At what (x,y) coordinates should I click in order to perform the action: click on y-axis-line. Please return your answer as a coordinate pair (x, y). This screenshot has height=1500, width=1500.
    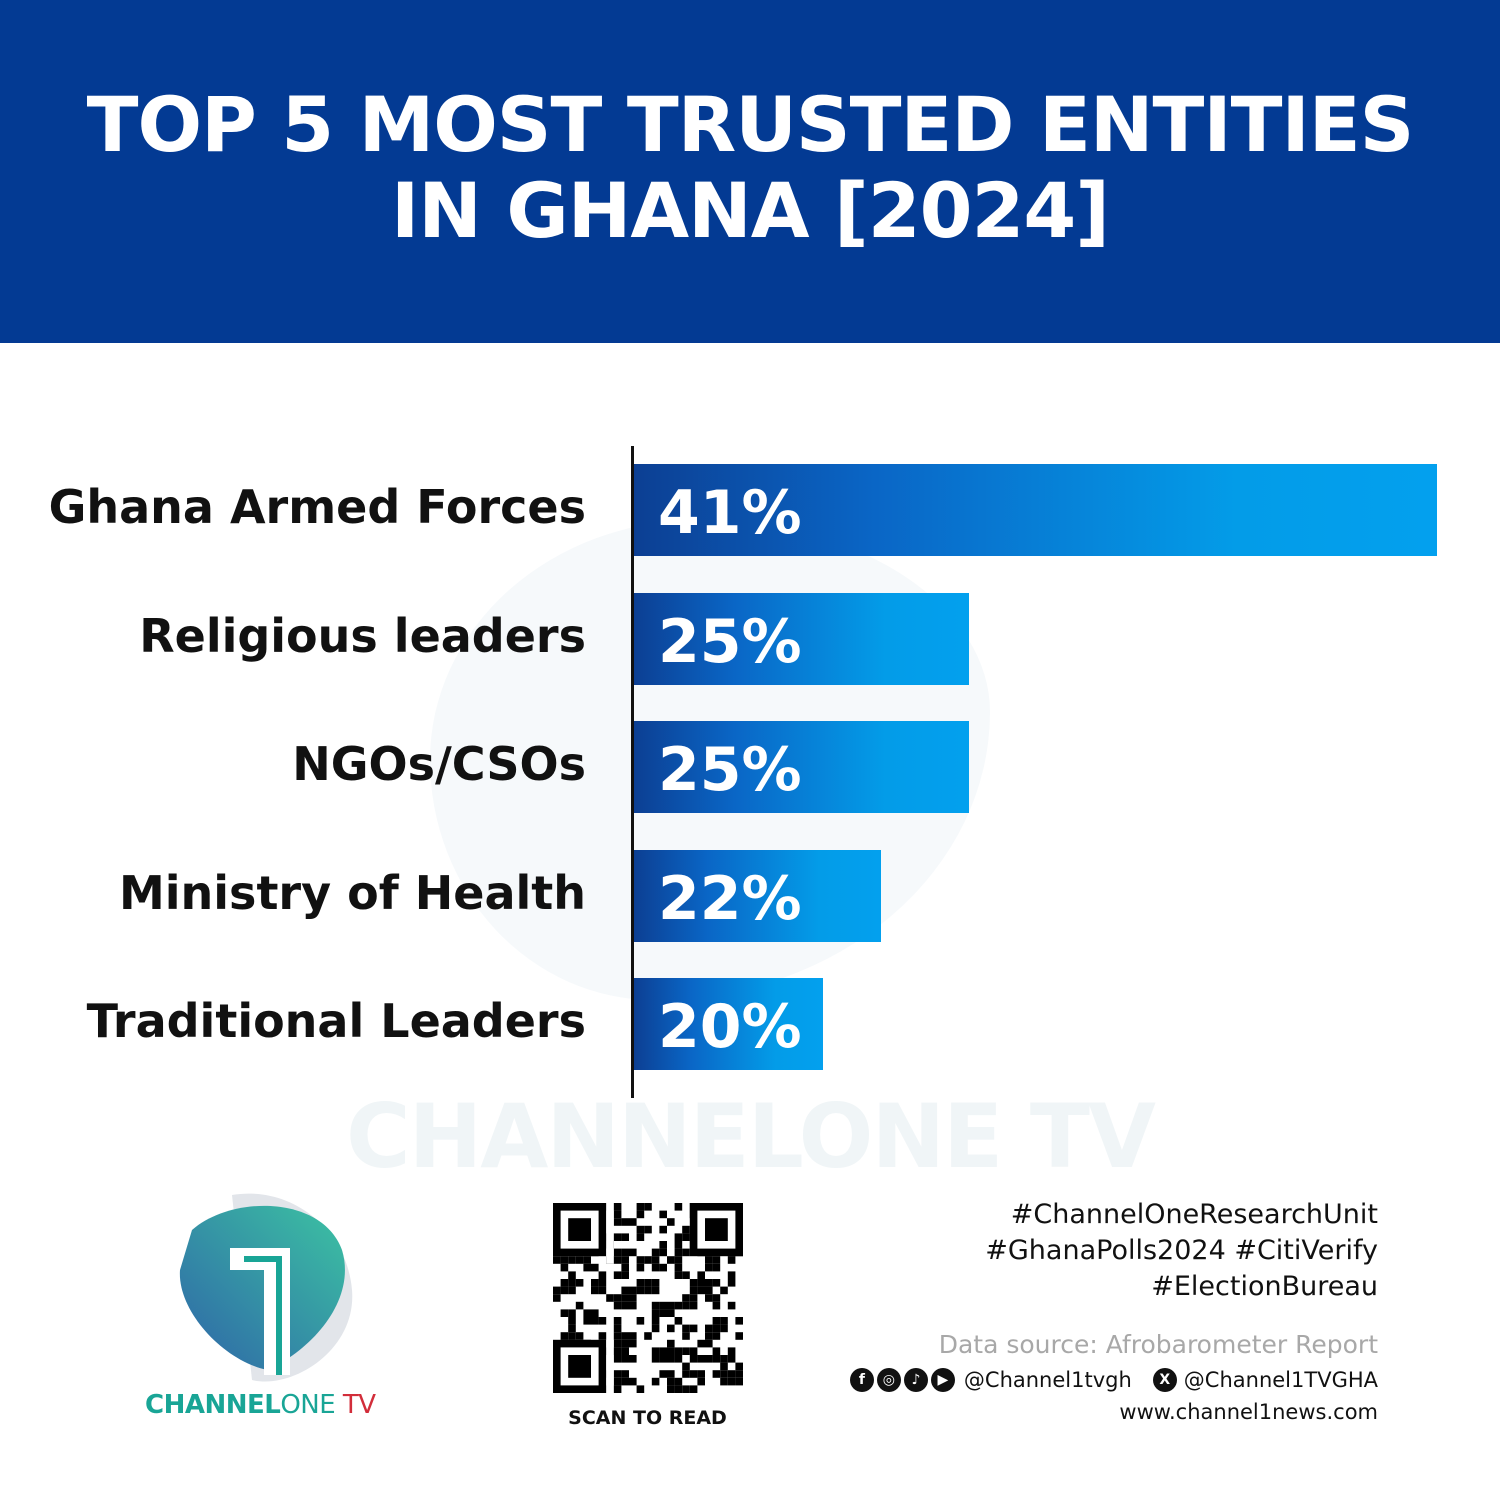
    Looking at the image, I should click on (632, 772).